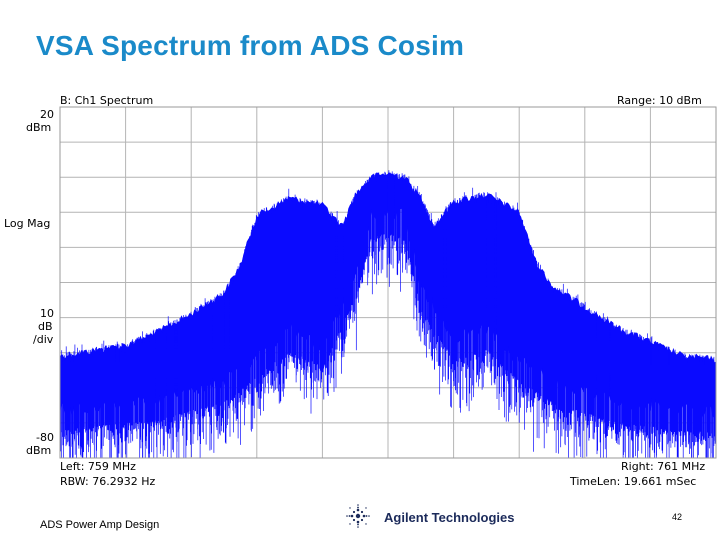 This screenshot has height=540, width=720. I want to click on agilent-logo: Agilent Technologies, so click(440, 518).